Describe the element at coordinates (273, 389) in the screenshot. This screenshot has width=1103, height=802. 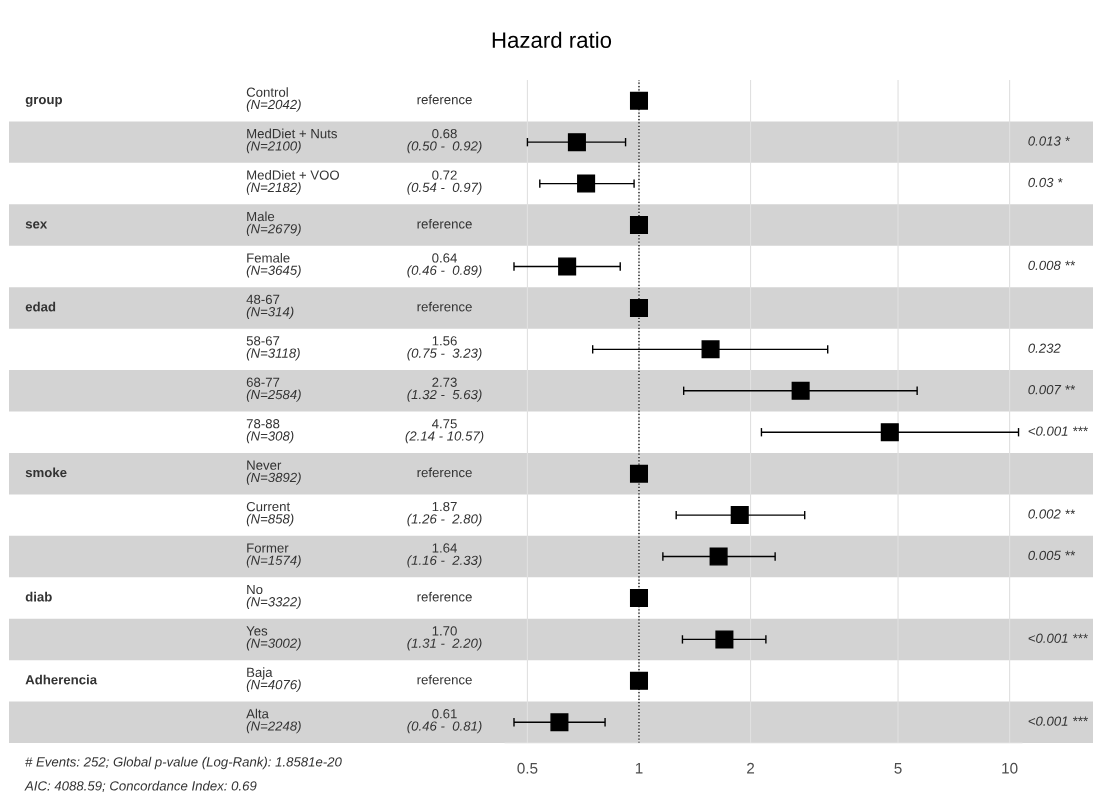
I see `text: 68-77 (N=2584)` at that location.